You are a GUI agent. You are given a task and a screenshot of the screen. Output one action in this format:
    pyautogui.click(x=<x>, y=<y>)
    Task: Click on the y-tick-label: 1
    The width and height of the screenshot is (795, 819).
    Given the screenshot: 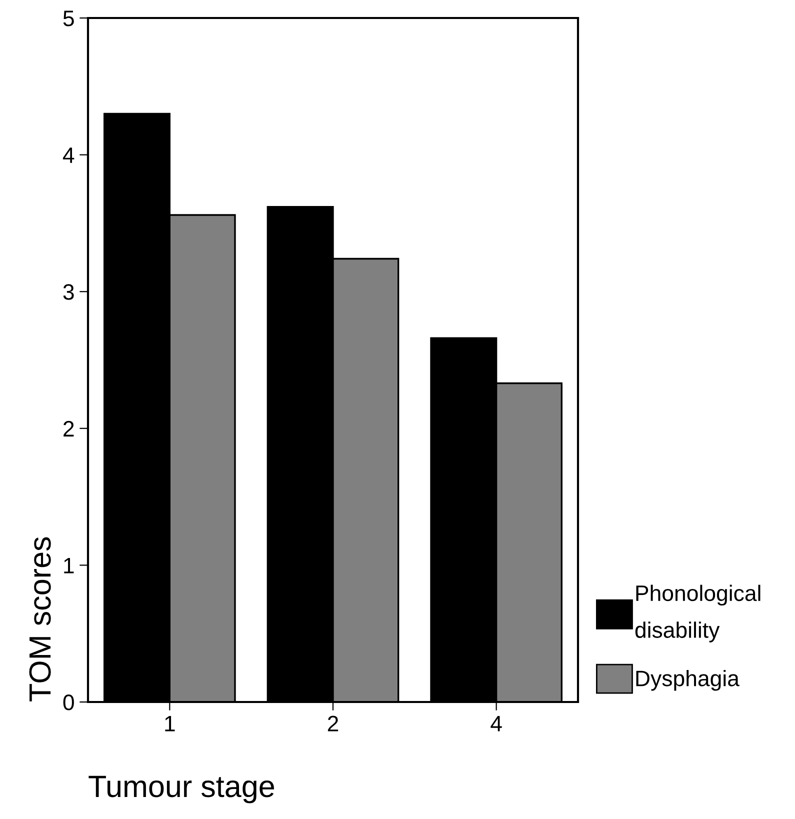 What is the action you would take?
    pyautogui.click(x=69, y=566)
    